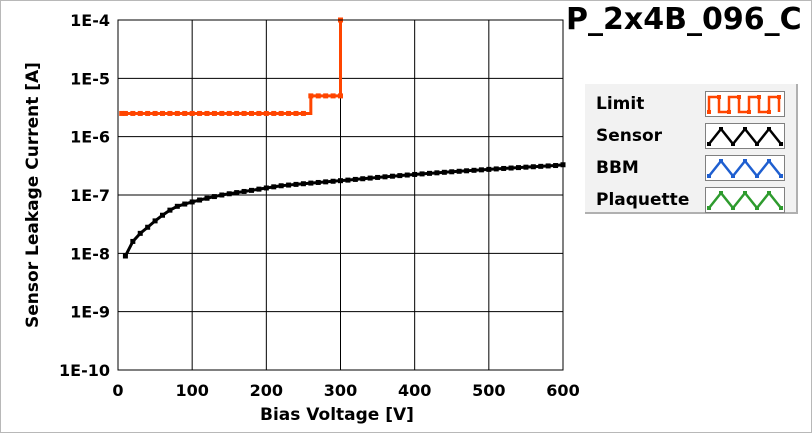  Describe the element at coordinates (90, 312) in the screenshot. I see `y-tick-label: 1E-9` at that location.